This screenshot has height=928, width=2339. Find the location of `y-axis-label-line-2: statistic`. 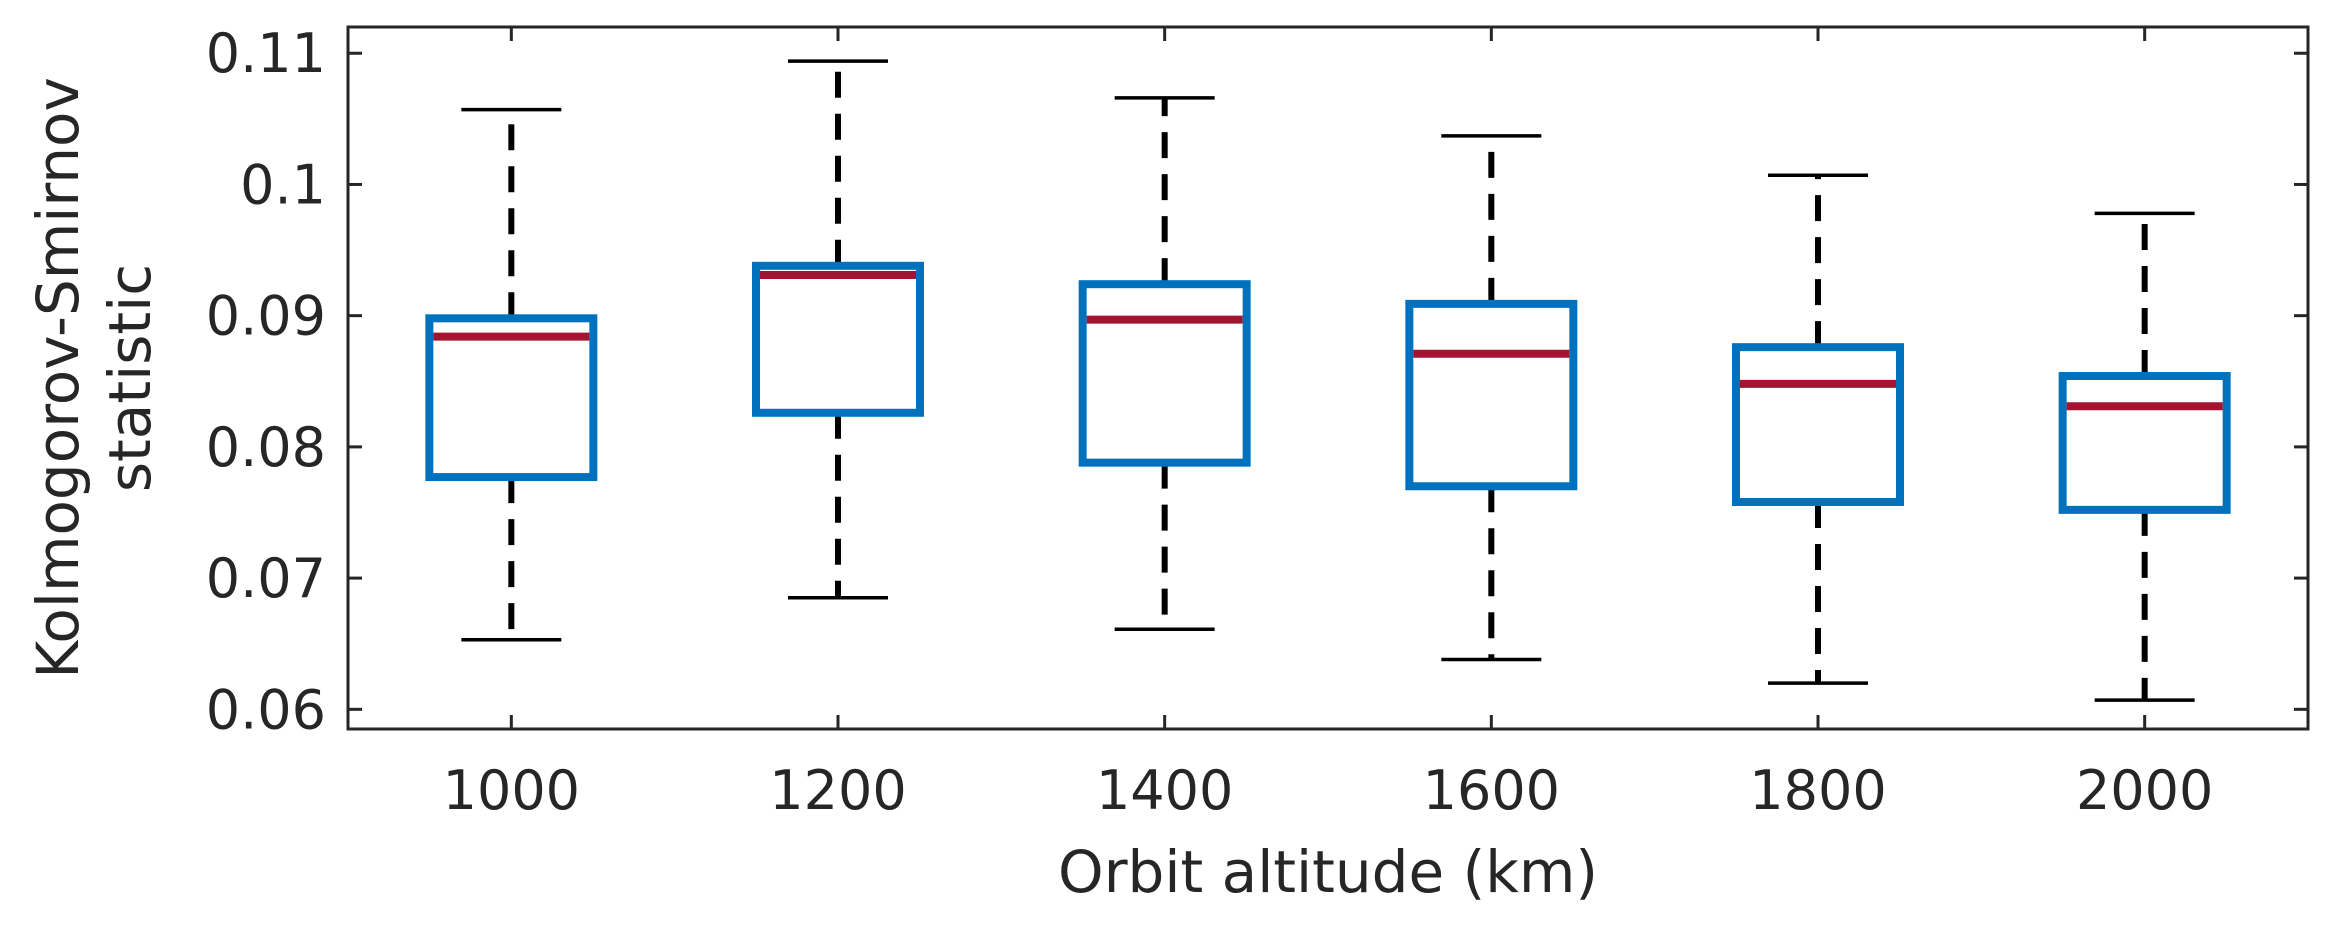

y-axis-label-line-2: statistic is located at coordinates (130, 378).